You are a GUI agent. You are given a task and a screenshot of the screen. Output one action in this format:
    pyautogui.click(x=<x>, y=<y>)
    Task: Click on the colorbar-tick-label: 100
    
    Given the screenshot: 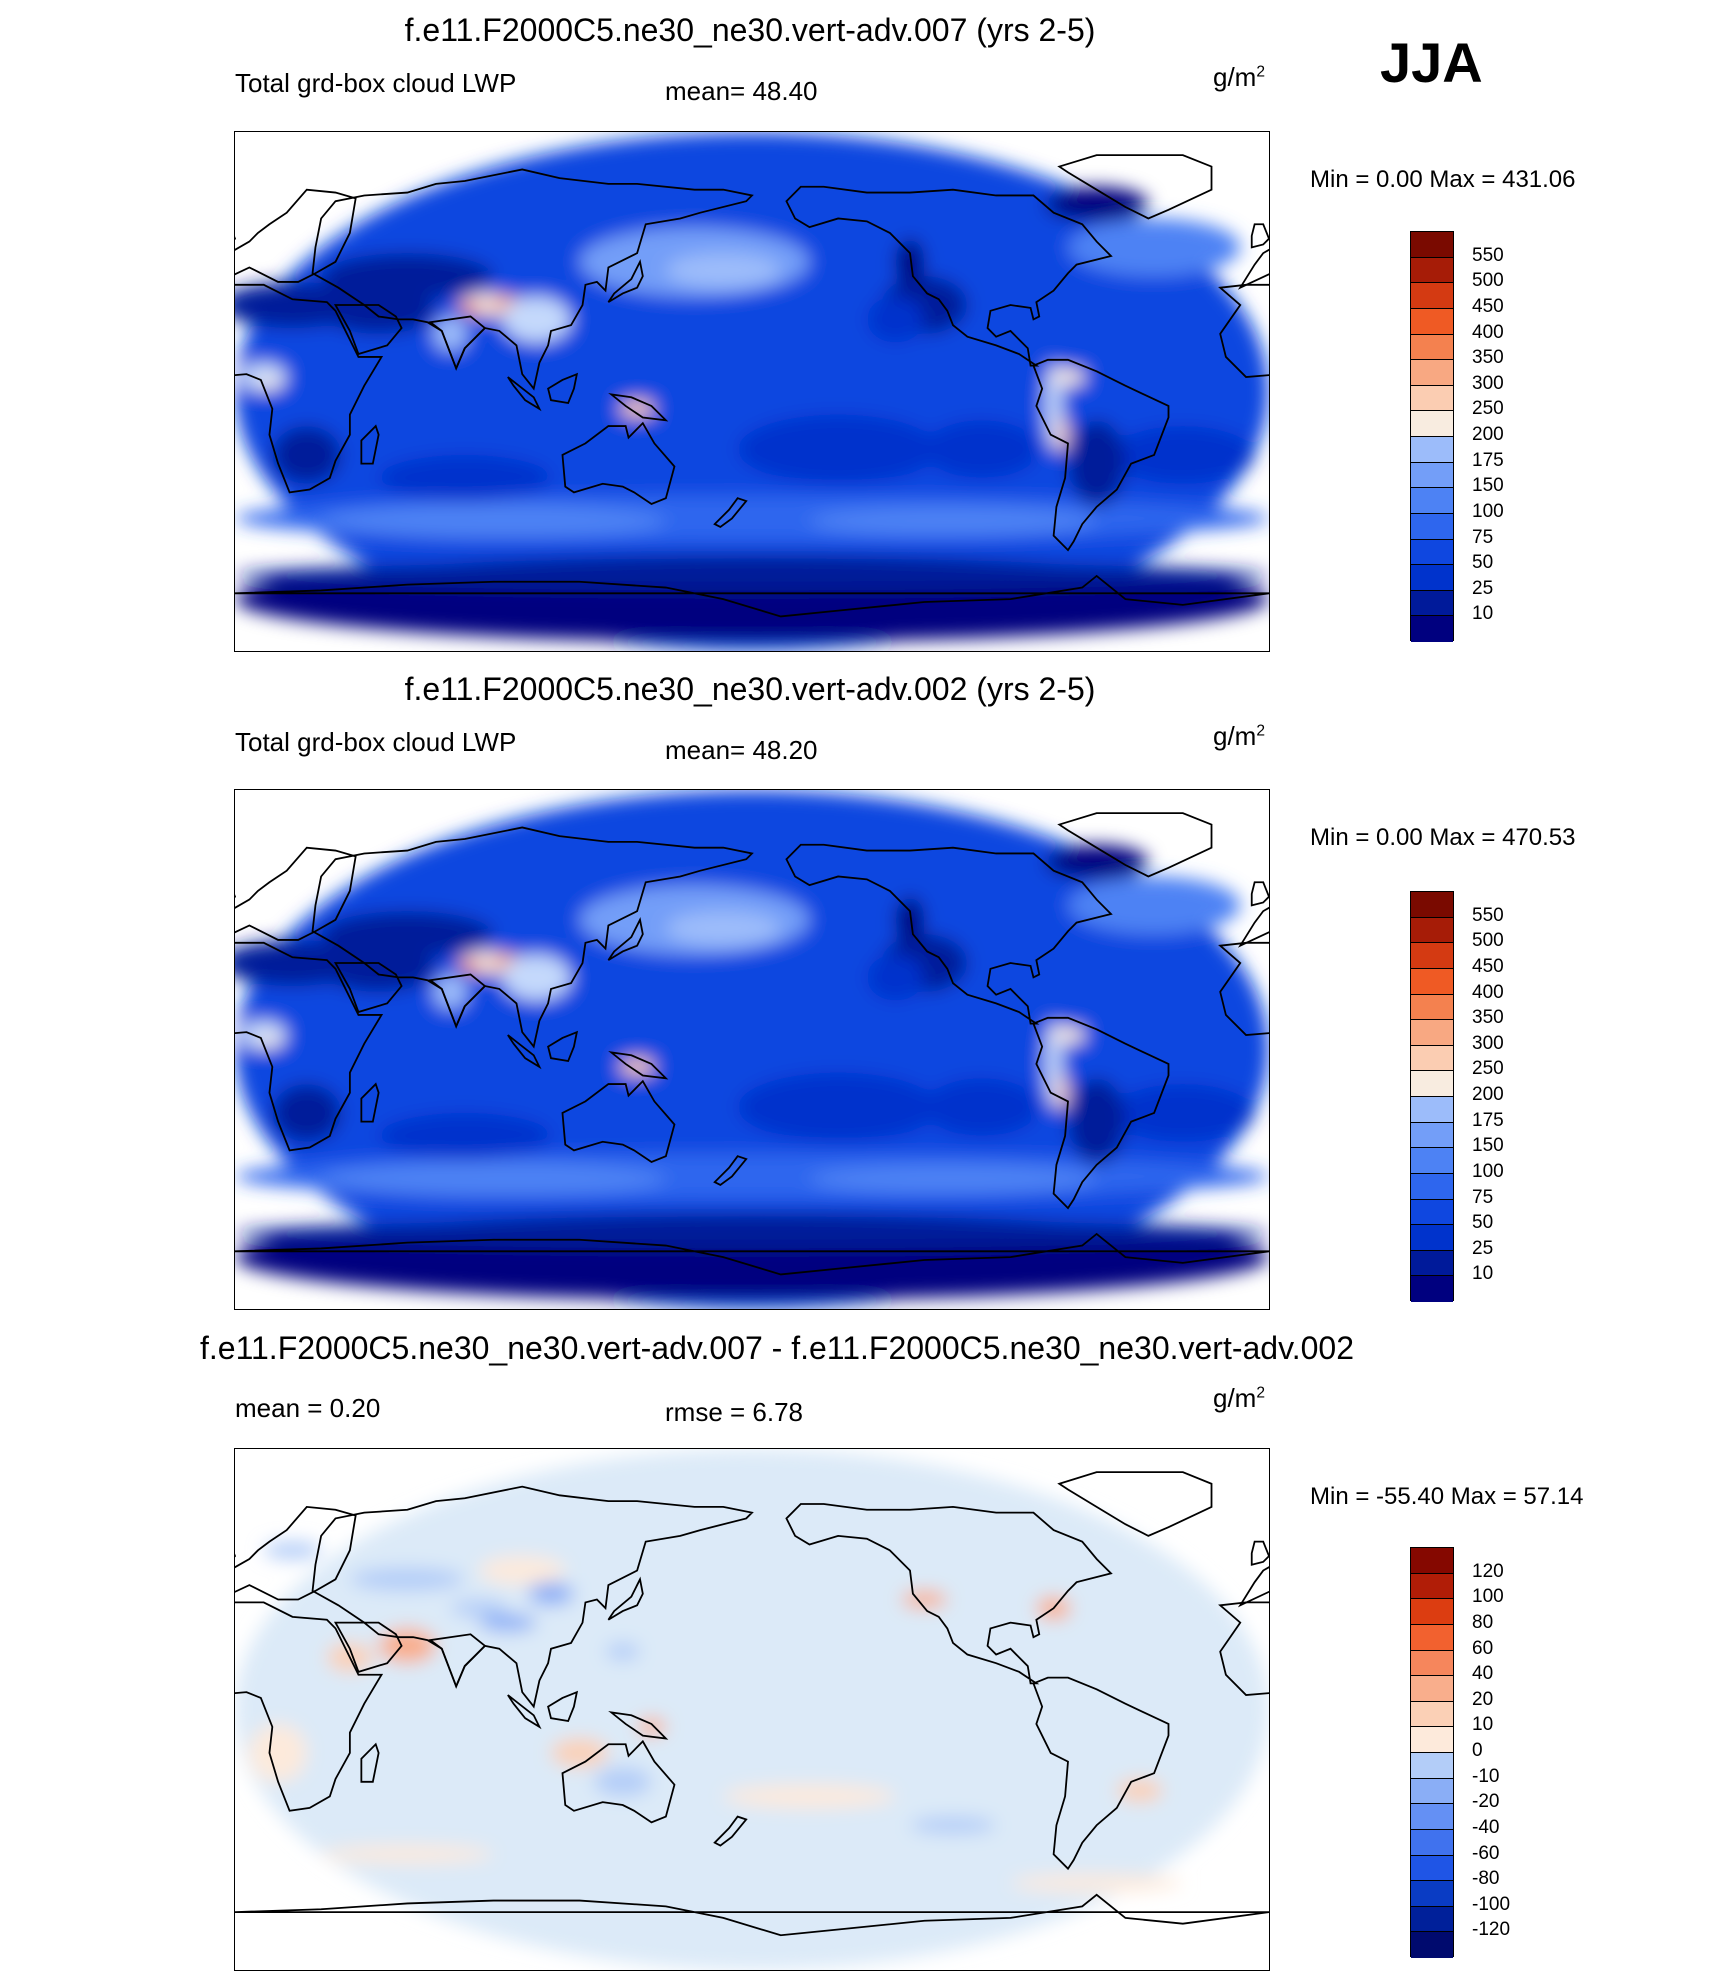 What is the action you would take?
    pyautogui.click(x=1488, y=1597)
    